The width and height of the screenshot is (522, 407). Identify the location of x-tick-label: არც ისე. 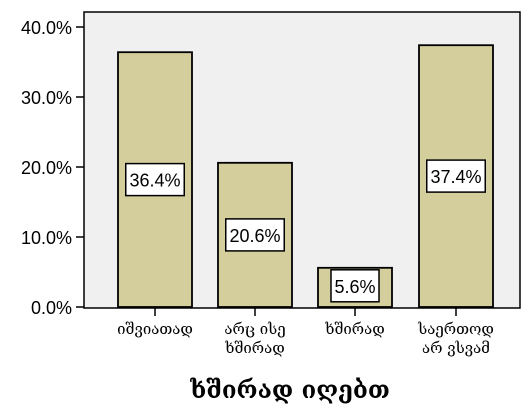
(254, 329).